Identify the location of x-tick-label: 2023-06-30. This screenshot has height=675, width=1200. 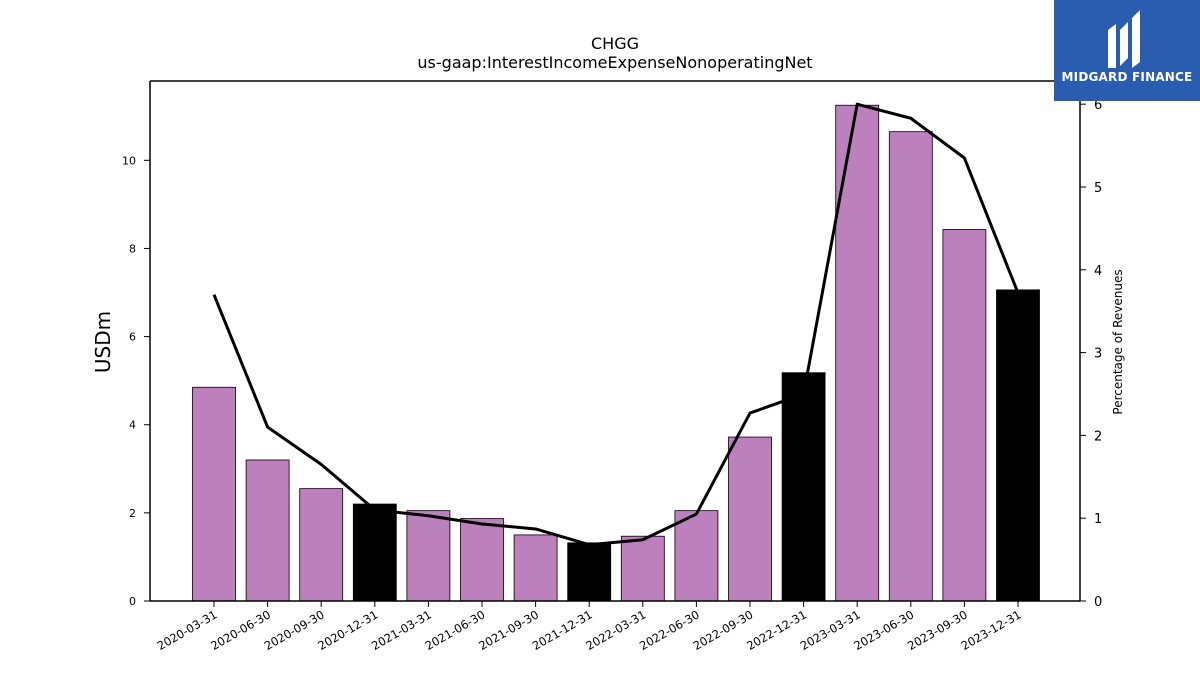
(883, 630).